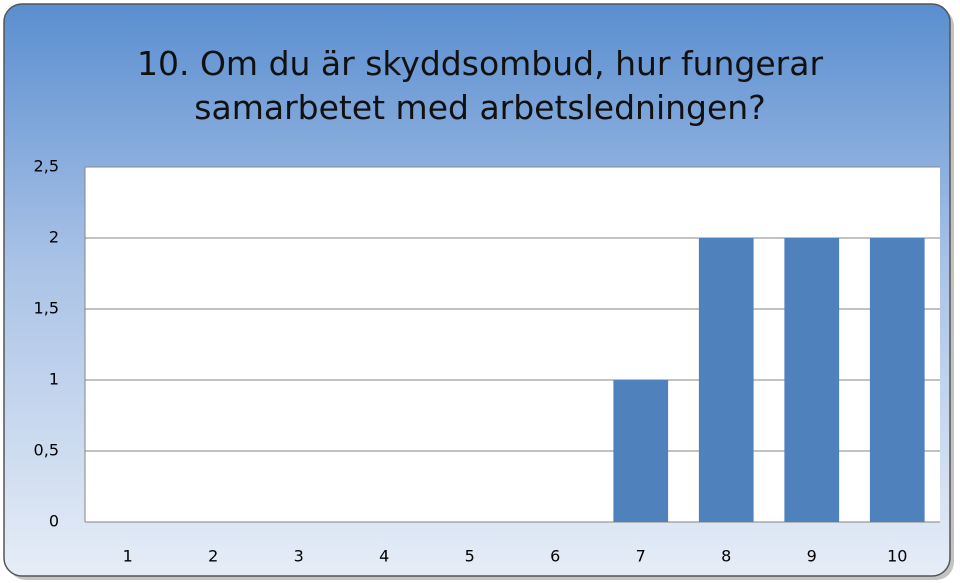  Describe the element at coordinates (54, 379) in the screenshot. I see `y-tick-label: 1` at that location.